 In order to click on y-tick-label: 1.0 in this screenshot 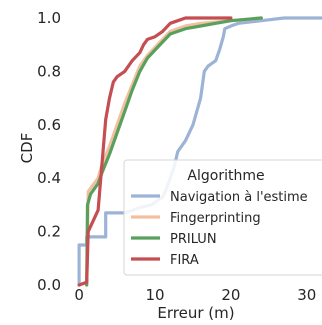, I will do `click(49, 18)`.